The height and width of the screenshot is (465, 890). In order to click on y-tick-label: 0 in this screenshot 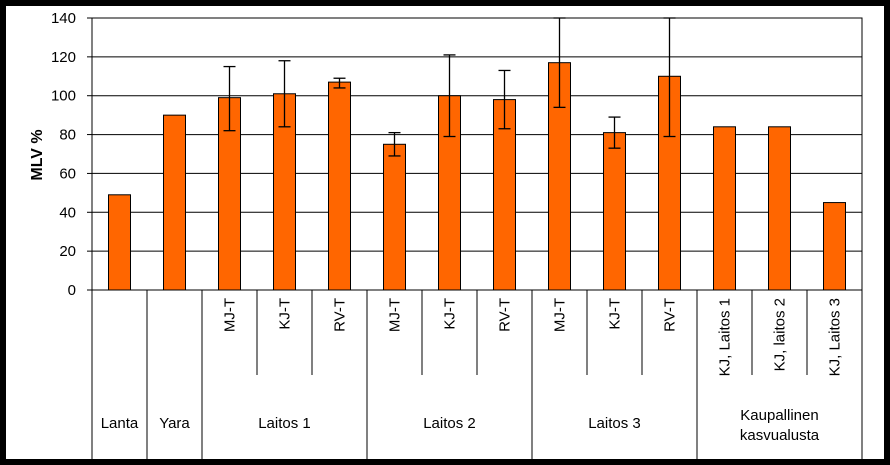, I will do `click(72, 290)`.